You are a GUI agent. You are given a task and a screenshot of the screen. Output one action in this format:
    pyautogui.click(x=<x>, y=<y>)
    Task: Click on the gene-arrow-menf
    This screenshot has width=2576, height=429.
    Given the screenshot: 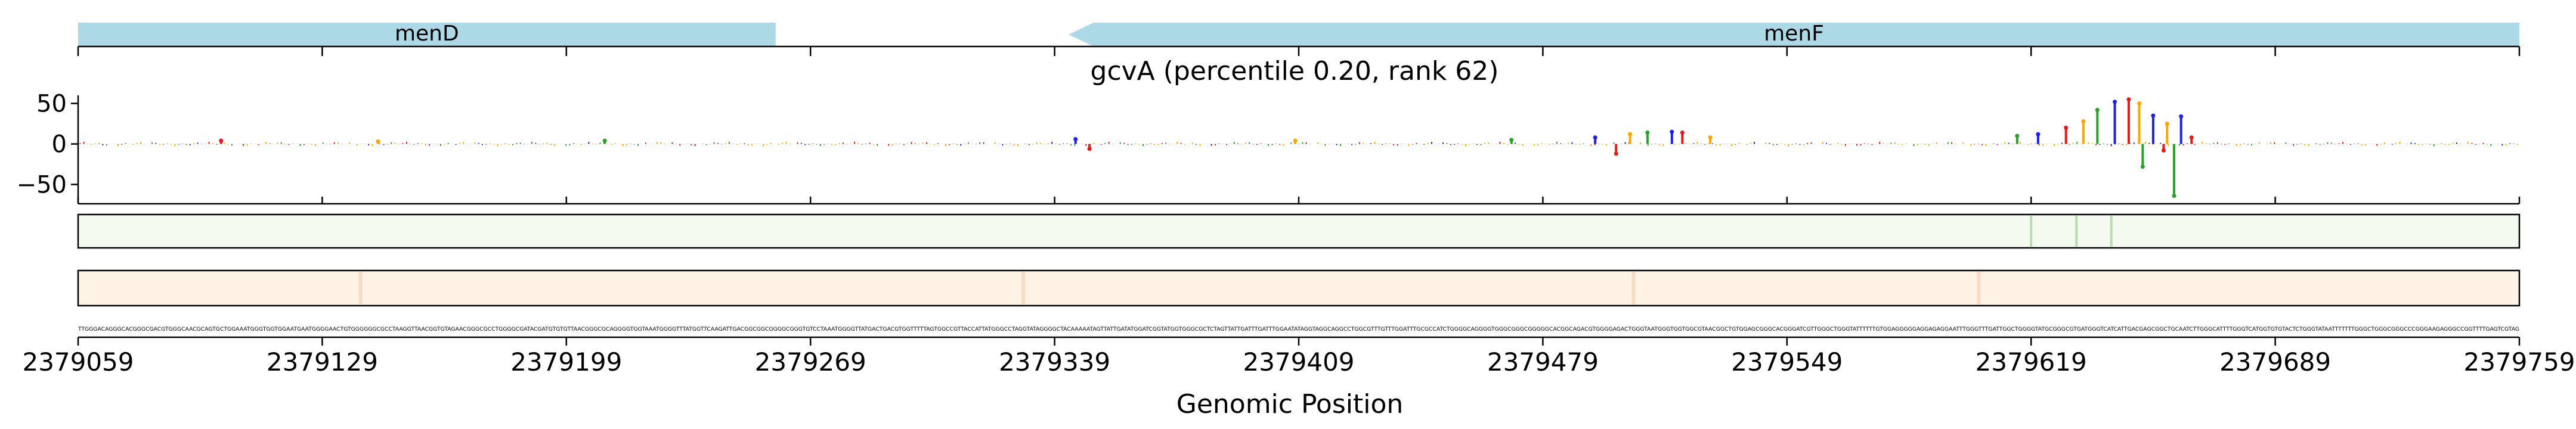 What is the action you would take?
    pyautogui.click(x=1794, y=34)
    